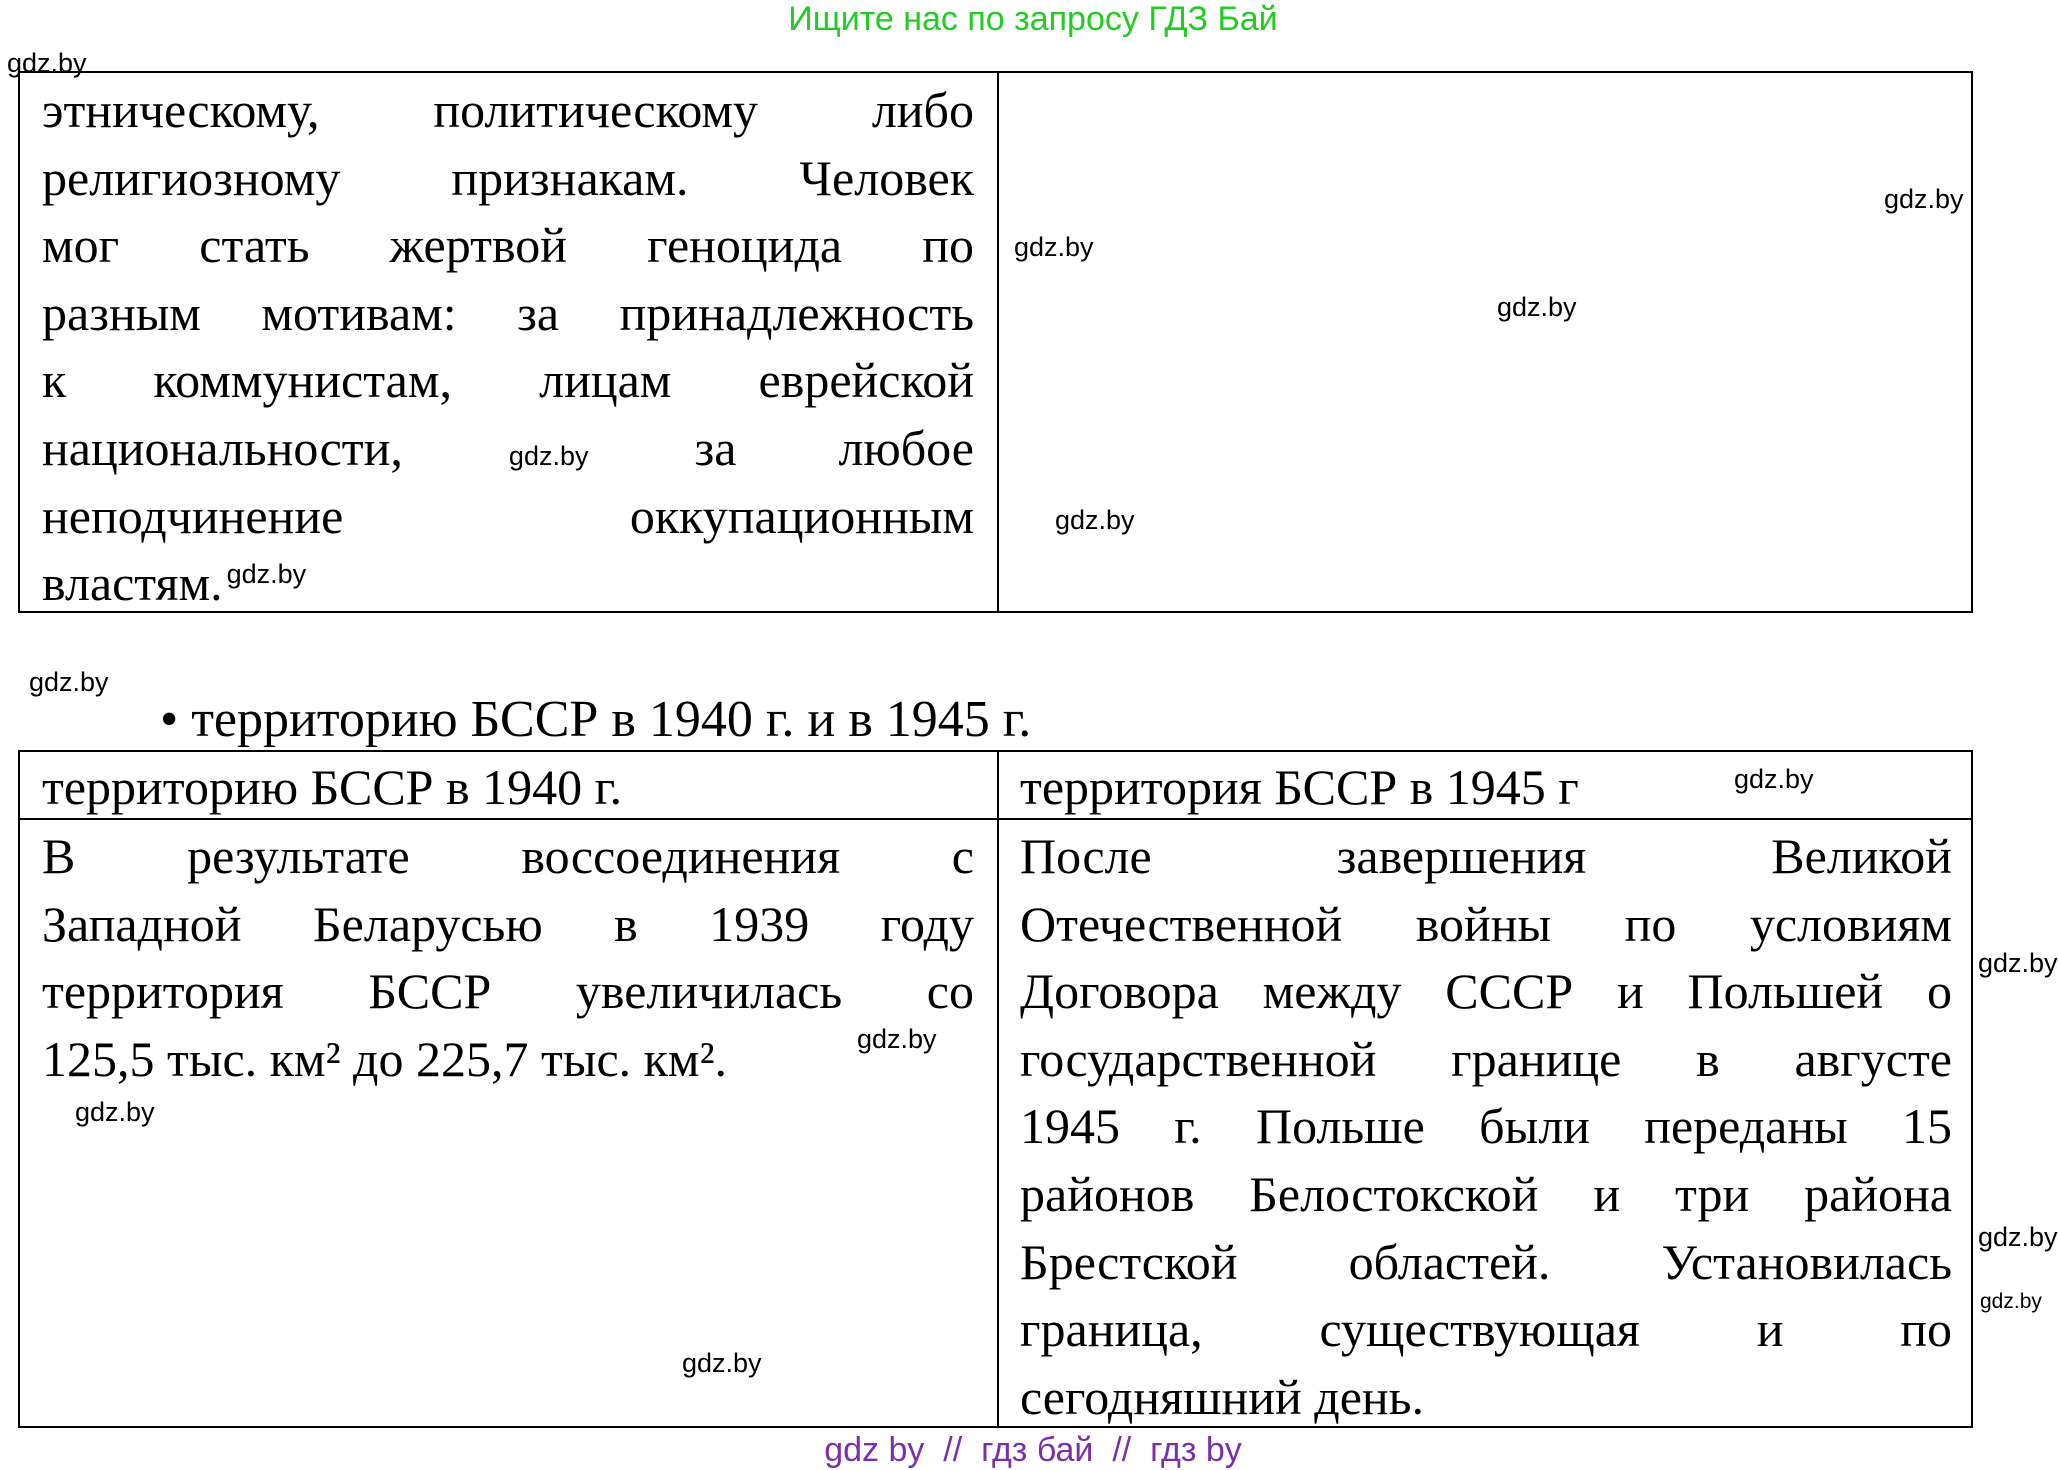 Image resolution: width=2058 pixels, height=1470 pixels. I want to click on text-line: 1945 г. Польше были переданы 15, so click(1486, 1126).